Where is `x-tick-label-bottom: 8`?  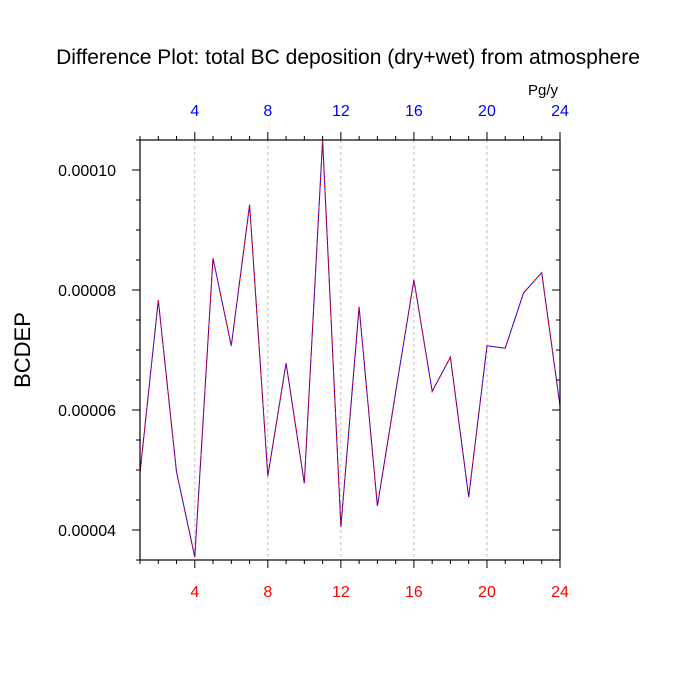
x-tick-label-bottom: 8 is located at coordinates (267, 592).